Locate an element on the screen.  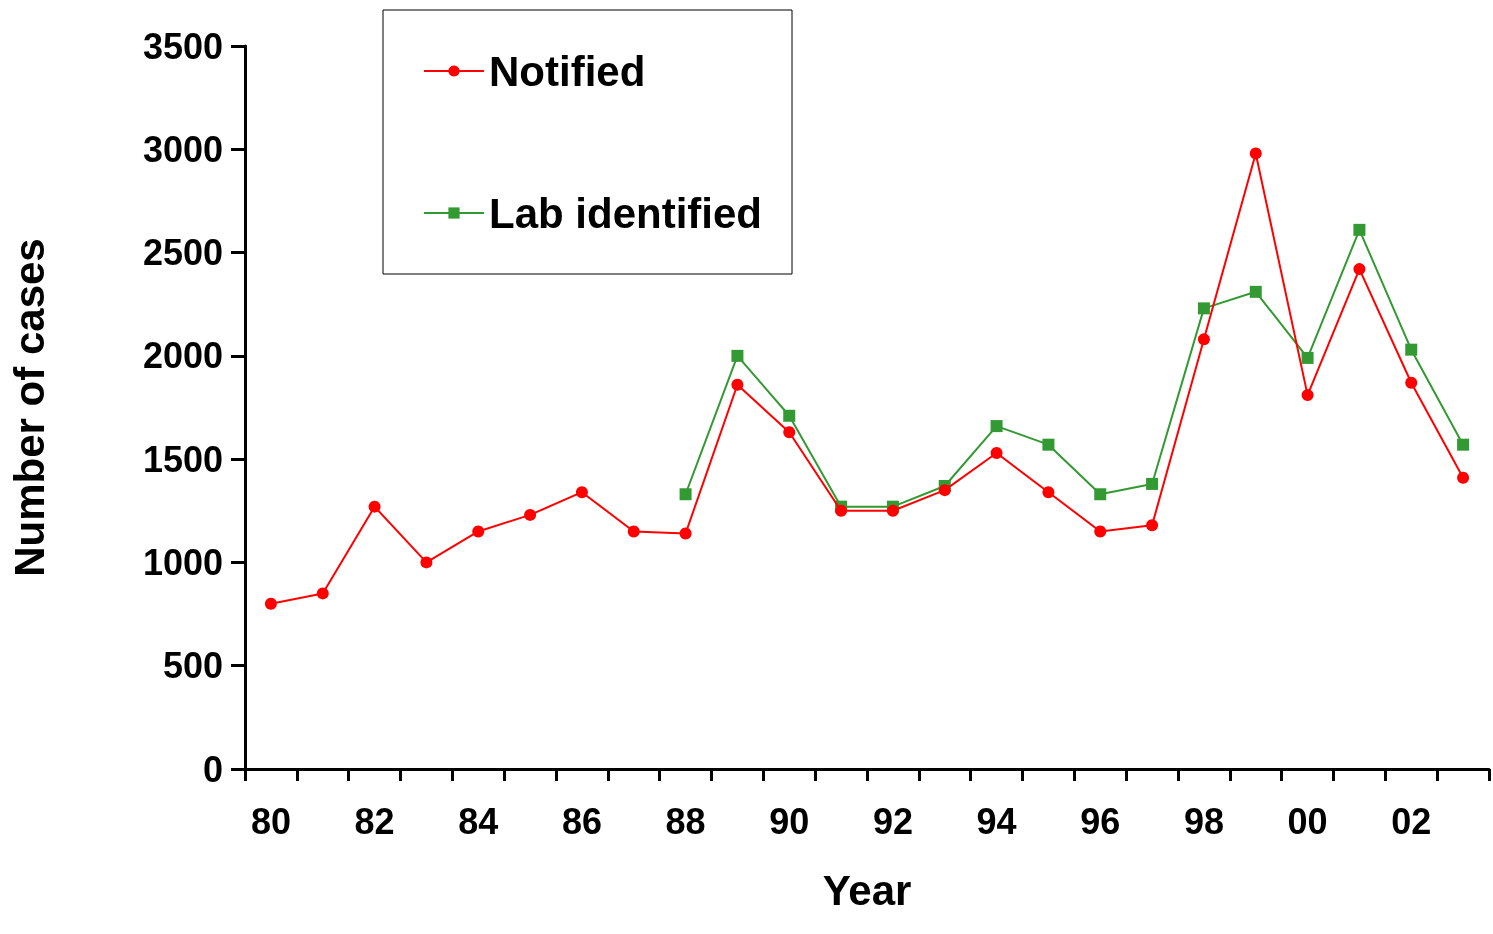
x-tick-label: 82 is located at coordinates (374, 821).